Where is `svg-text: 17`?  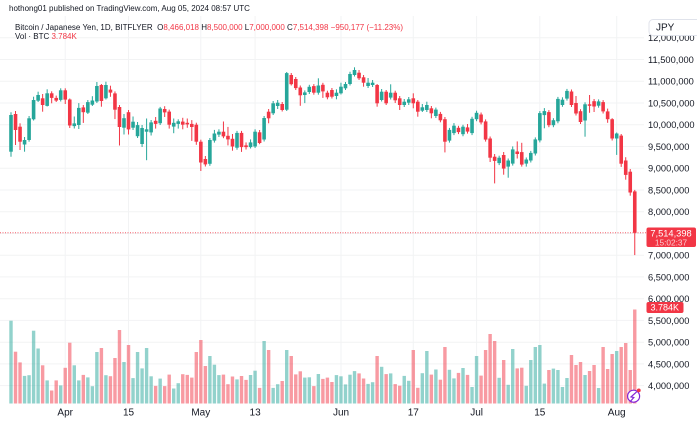 svg-text: 17 is located at coordinates (414, 413).